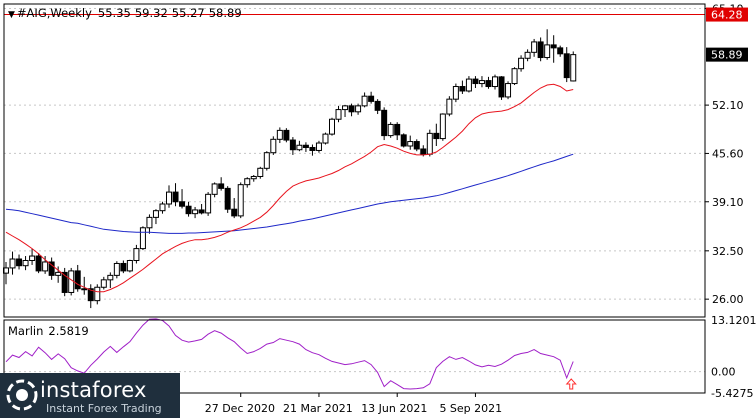 The width and height of the screenshot is (756, 418). Describe the element at coordinates (22, 395) in the screenshot. I see `instaforex-logo-icon` at that location.